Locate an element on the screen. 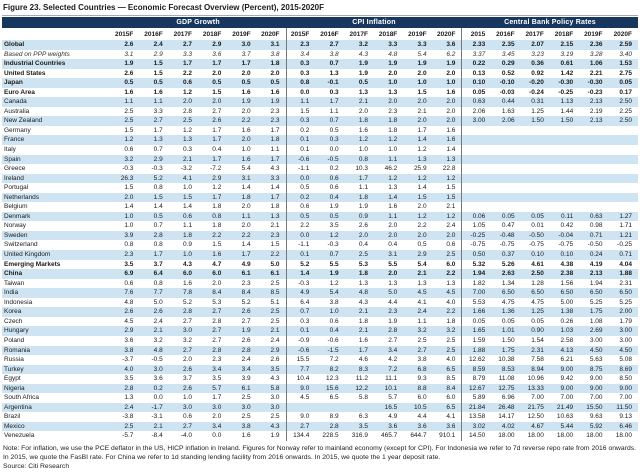 The height and width of the screenshot is (474, 640). table-cell: 3.2 is located at coordinates (187, 340).